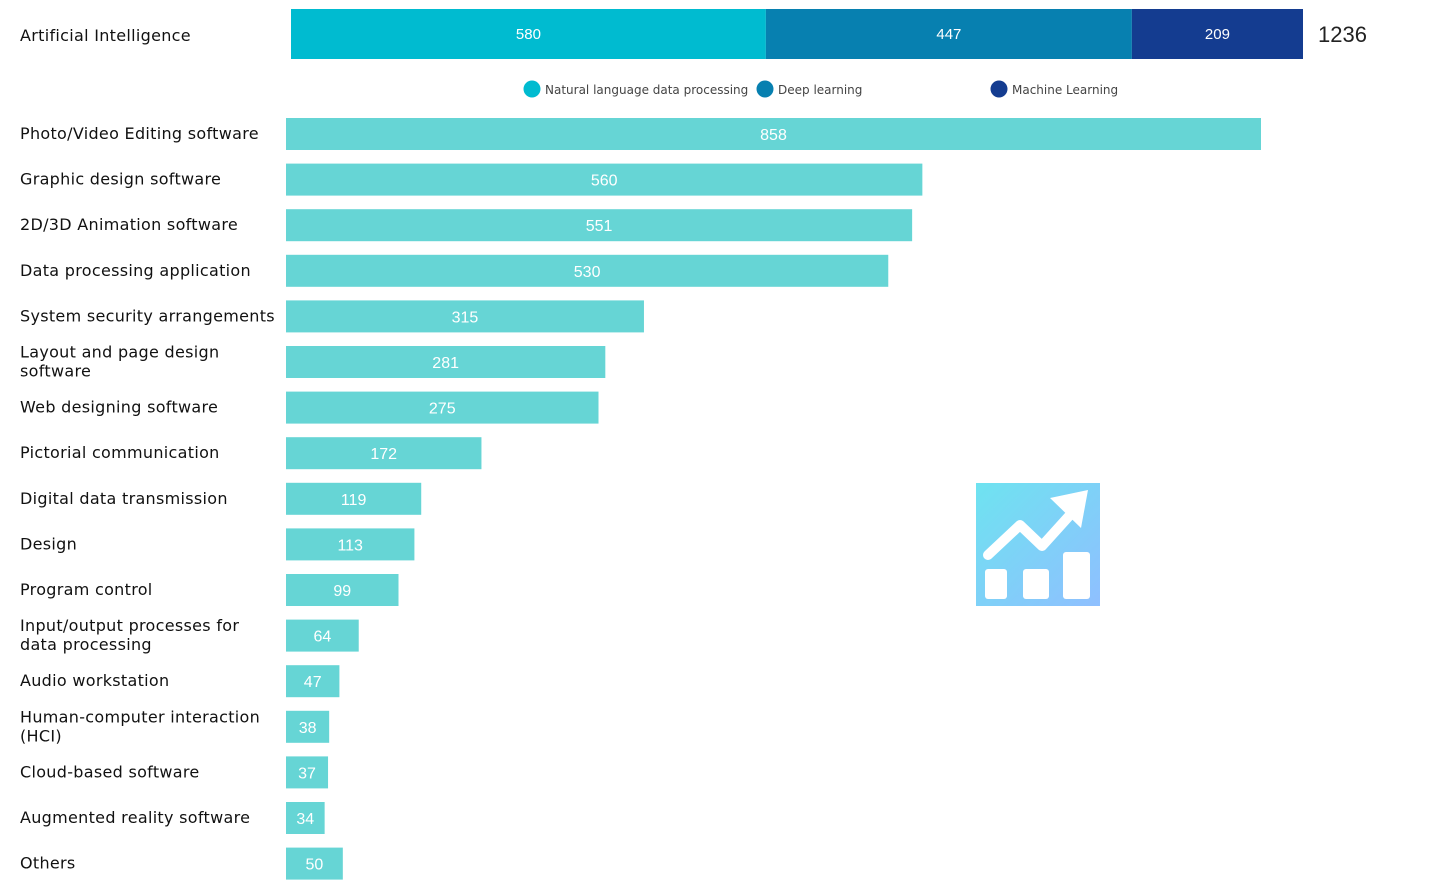  What do you see at coordinates (41, 735) in the screenshot?
I see `bar-category-label-line: (HCI)` at bounding box center [41, 735].